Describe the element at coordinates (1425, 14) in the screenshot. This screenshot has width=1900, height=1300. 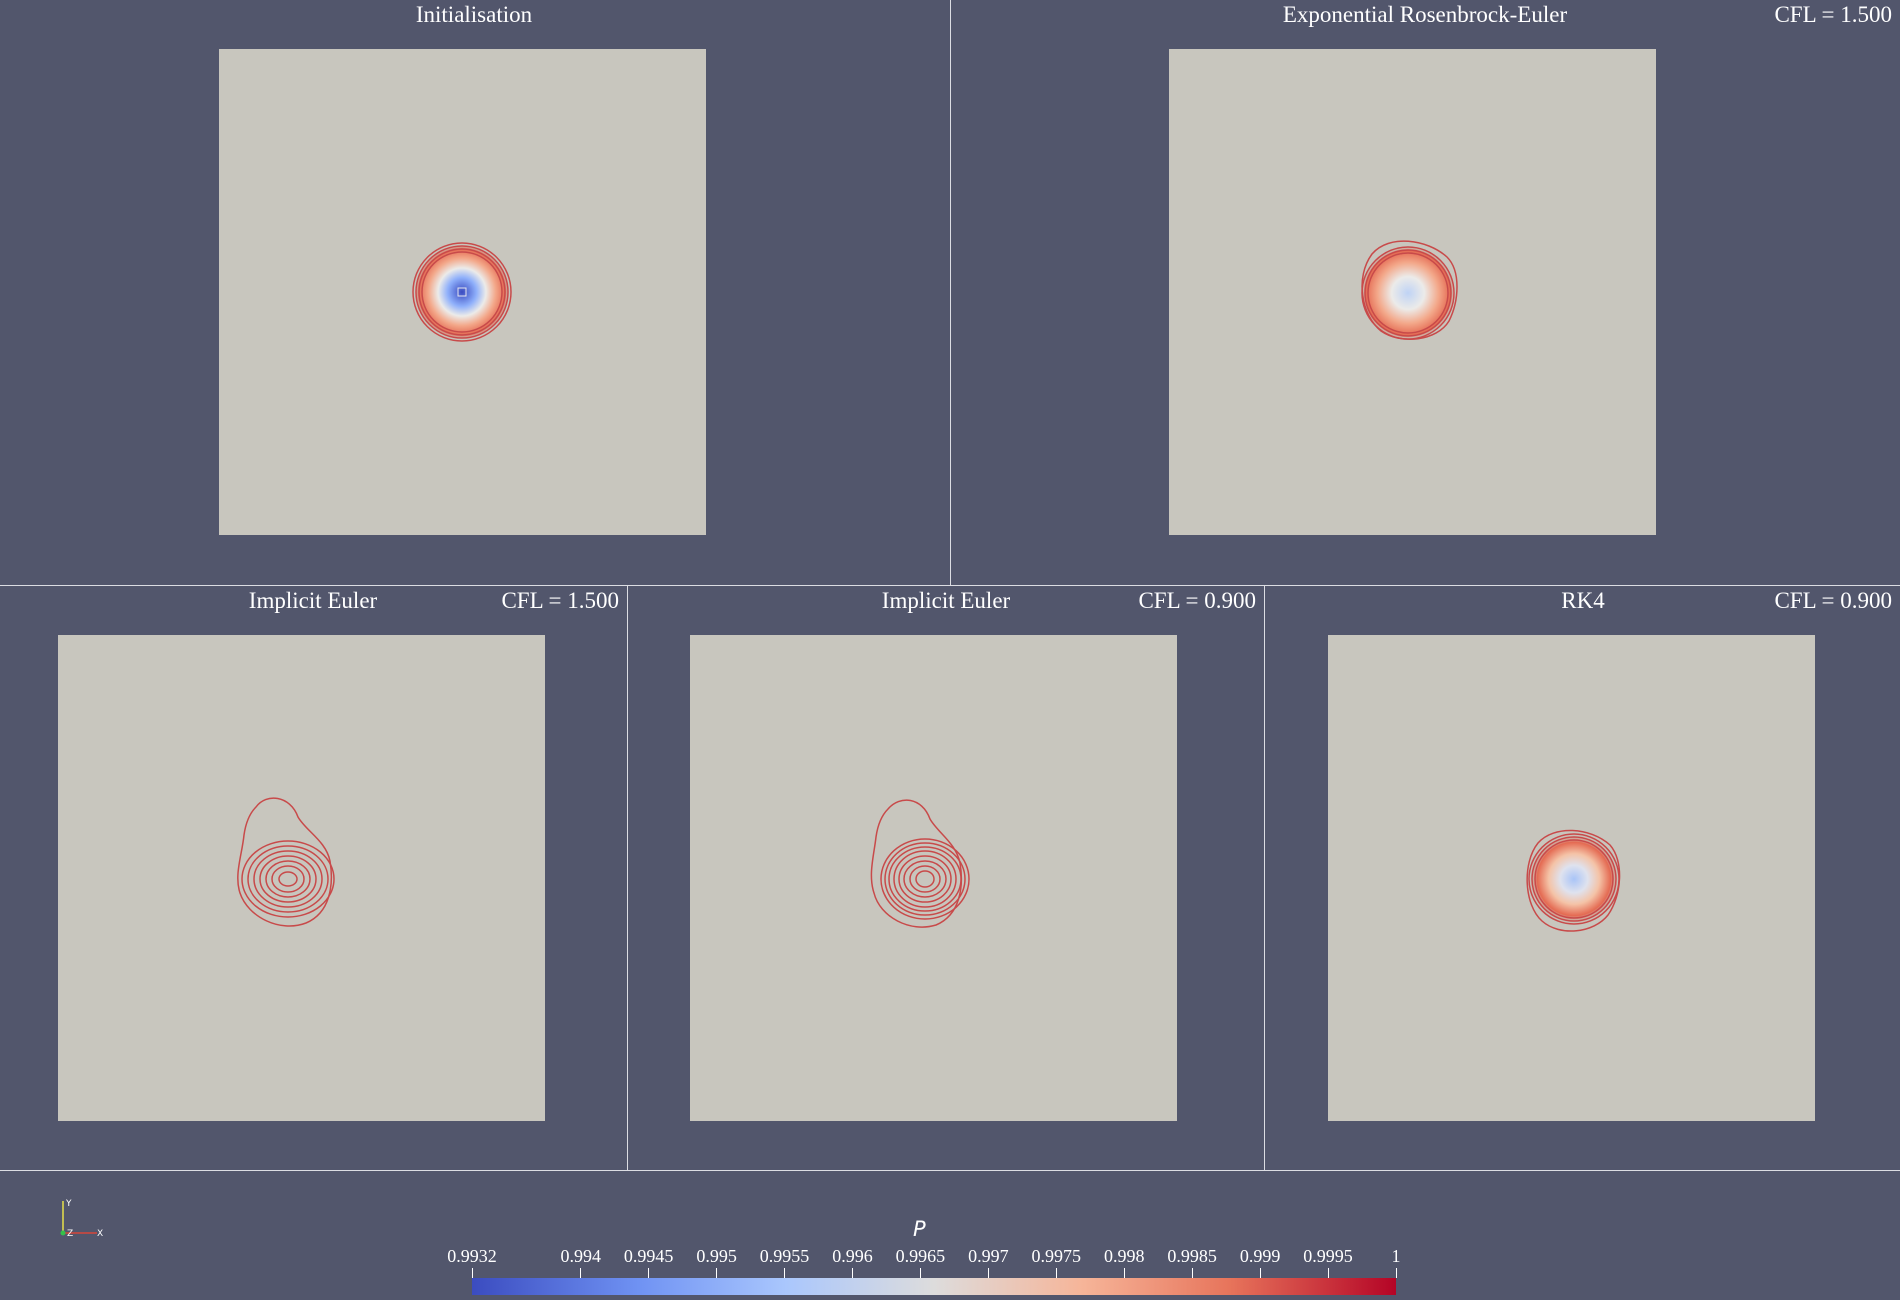
I see `panel-title: Exponential Rosenbrock-Euler` at that location.